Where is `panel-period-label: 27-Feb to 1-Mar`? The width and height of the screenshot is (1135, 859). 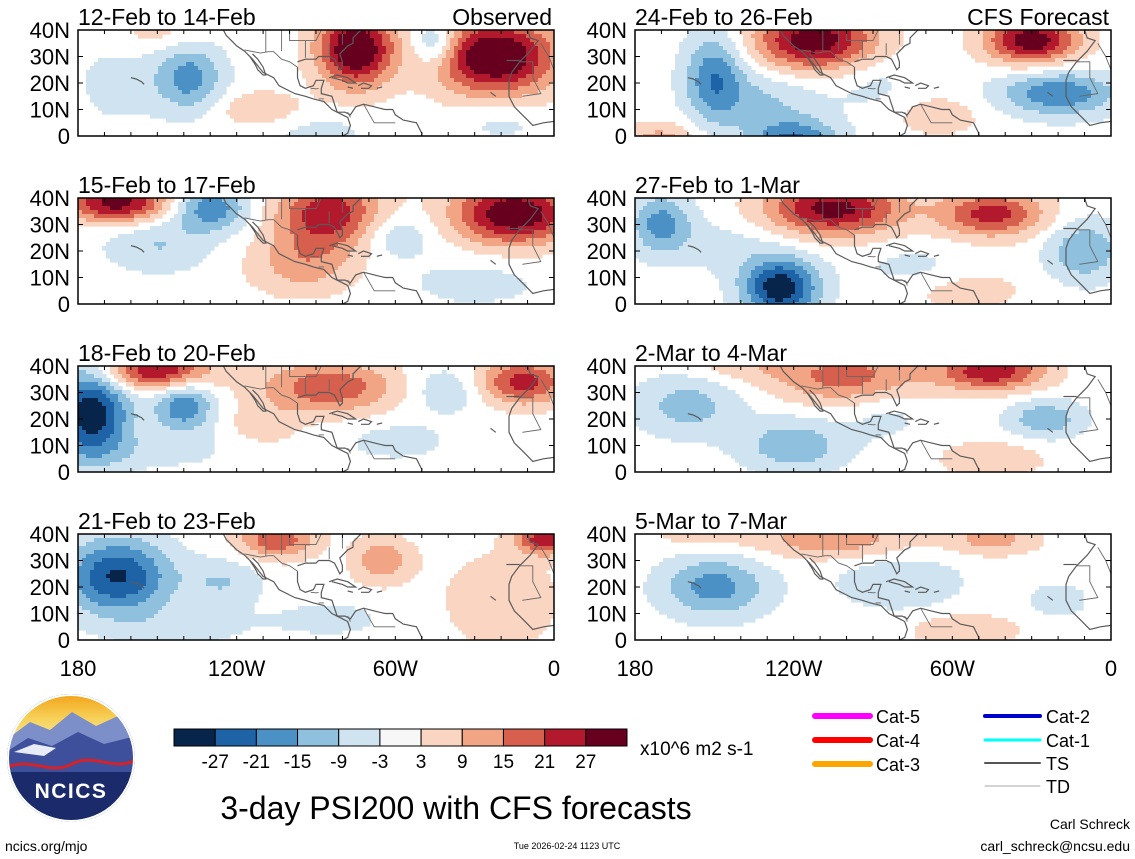
panel-period-label: 27-Feb to 1-Mar is located at coordinates (717, 185).